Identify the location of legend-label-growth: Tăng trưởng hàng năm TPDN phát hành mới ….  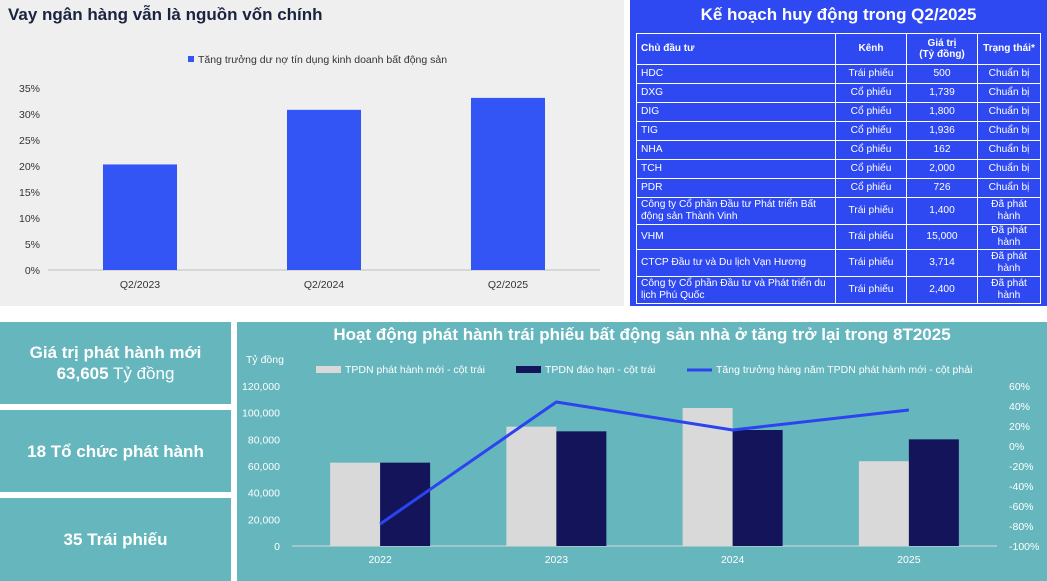
(844, 370).